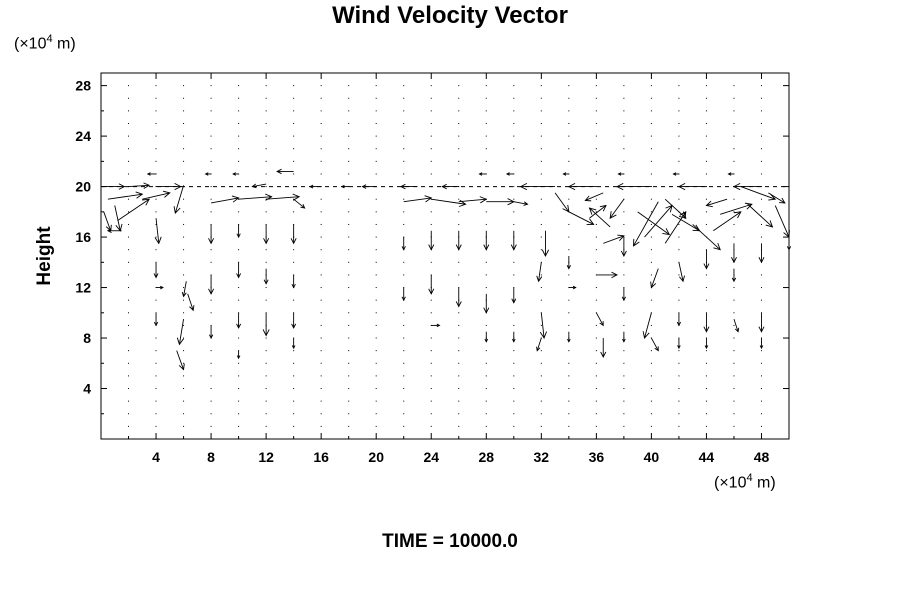 Image resolution: width=900 pixels, height=600 pixels. I want to click on x-tick-label: 12, so click(266, 457).